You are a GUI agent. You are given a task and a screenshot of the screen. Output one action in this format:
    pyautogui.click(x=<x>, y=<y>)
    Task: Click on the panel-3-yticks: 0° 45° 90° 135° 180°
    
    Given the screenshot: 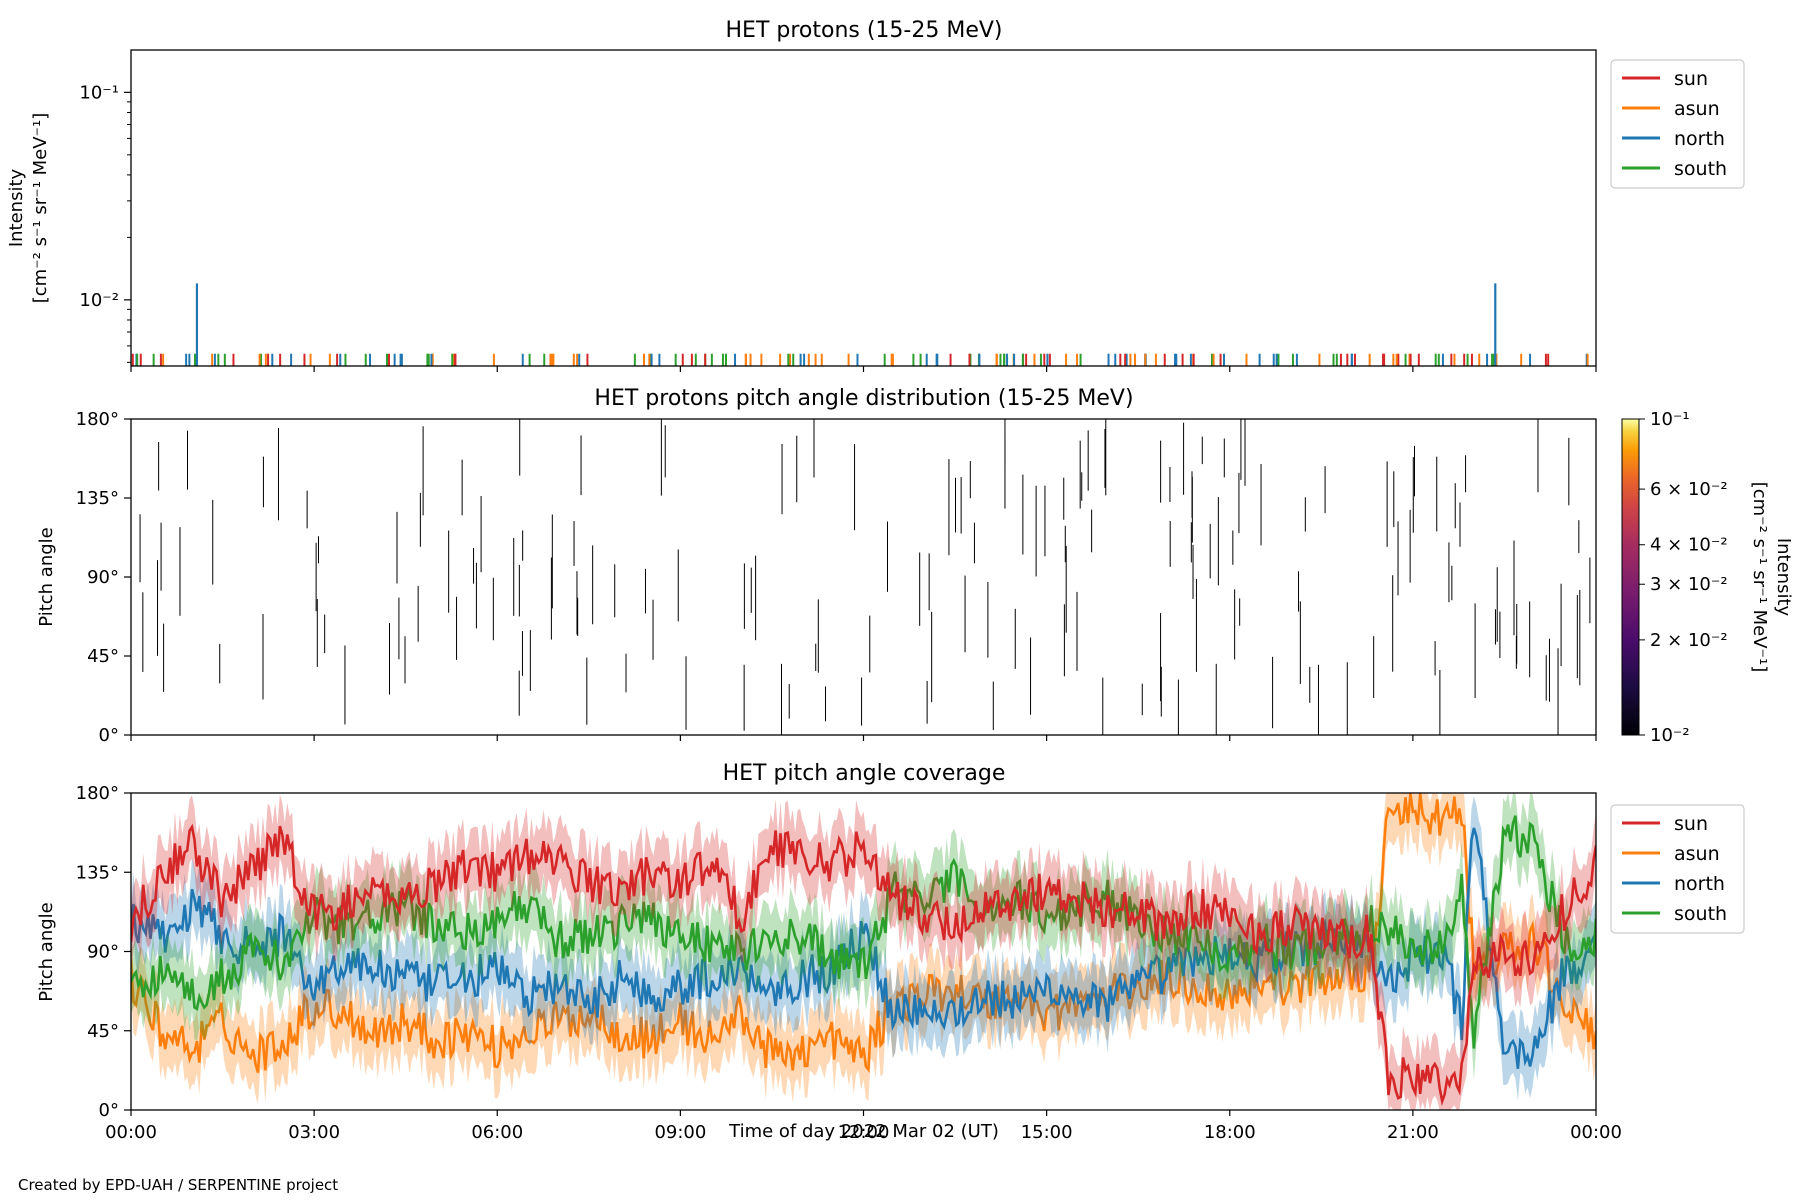 What is the action you would take?
    pyautogui.click(x=103, y=952)
    